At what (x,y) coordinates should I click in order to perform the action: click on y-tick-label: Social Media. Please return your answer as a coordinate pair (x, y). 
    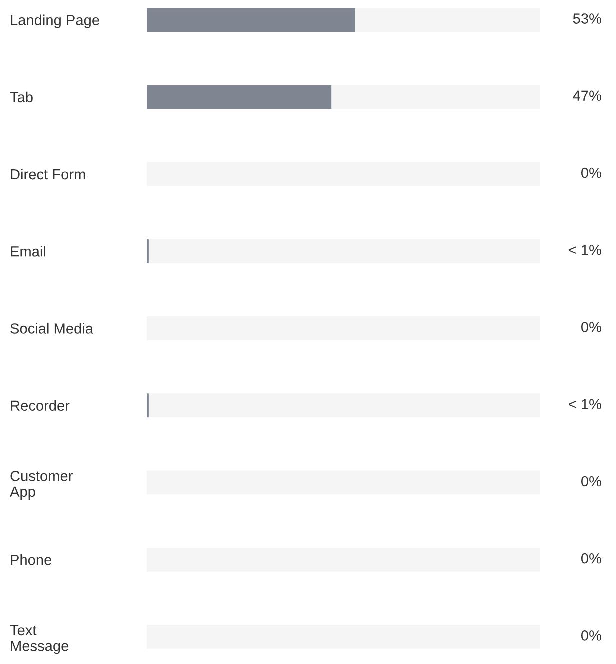
    Looking at the image, I should click on (52, 328).